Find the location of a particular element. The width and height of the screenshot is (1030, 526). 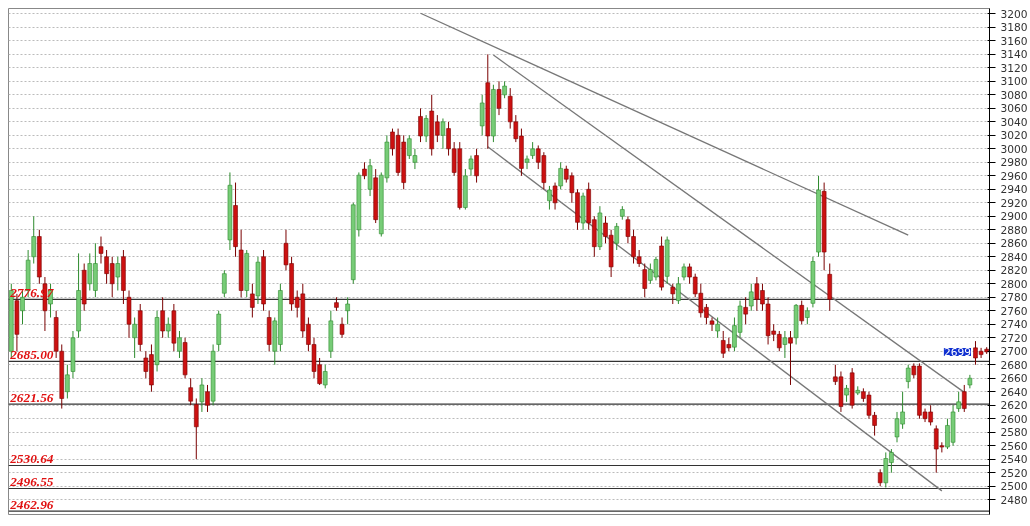

y-tick-label: 3000 is located at coordinates (1014, 149).